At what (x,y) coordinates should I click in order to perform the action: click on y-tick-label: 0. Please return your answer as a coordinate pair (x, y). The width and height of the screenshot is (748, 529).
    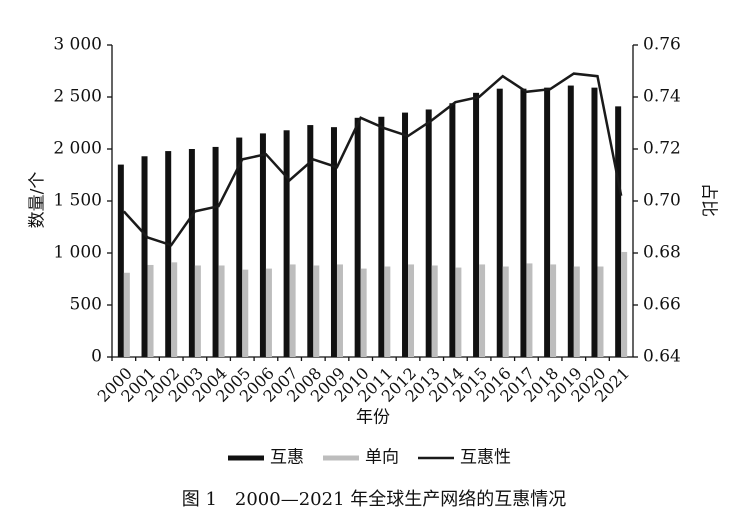
    Looking at the image, I should click on (96, 357).